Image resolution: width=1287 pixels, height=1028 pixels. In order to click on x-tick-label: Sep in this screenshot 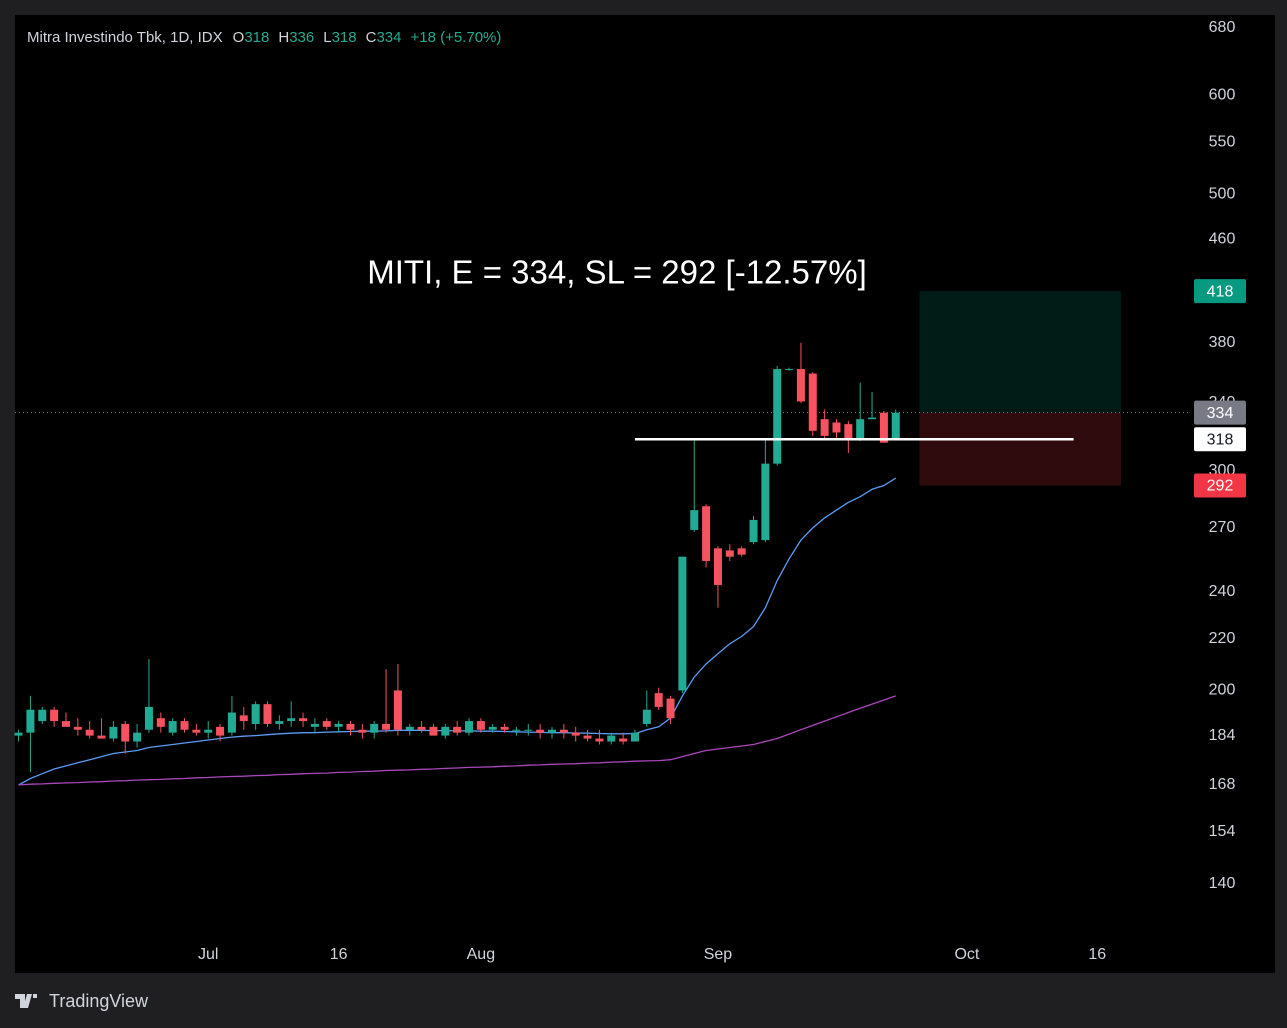, I will do `click(718, 954)`.